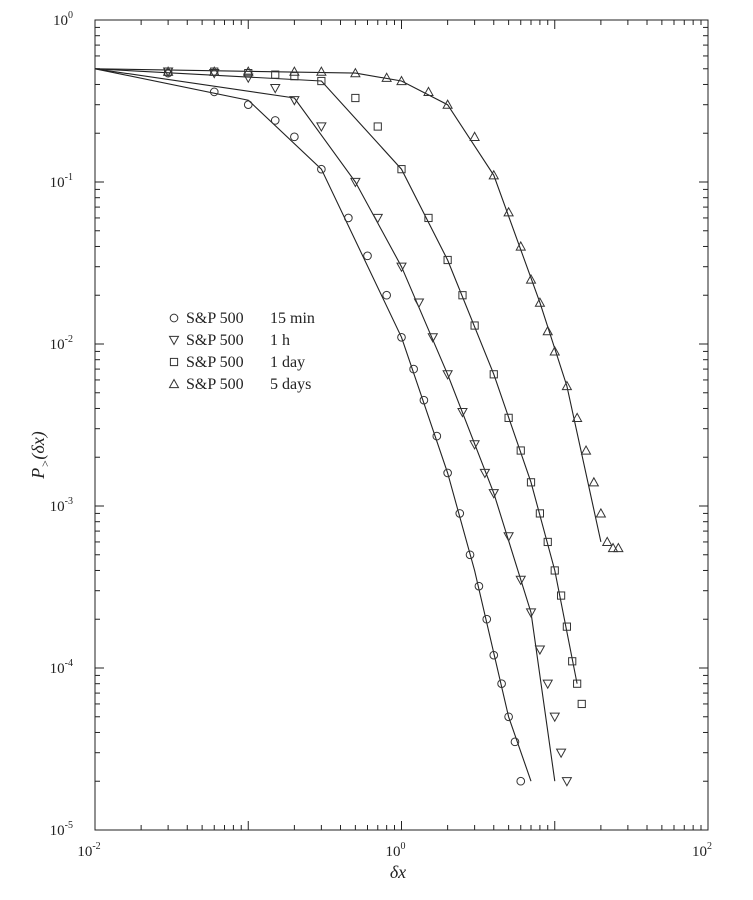 The width and height of the screenshot is (753, 900). What do you see at coordinates (280, 340) in the screenshot?
I see `legend-period: 1 h` at bounding box center [280, 340].